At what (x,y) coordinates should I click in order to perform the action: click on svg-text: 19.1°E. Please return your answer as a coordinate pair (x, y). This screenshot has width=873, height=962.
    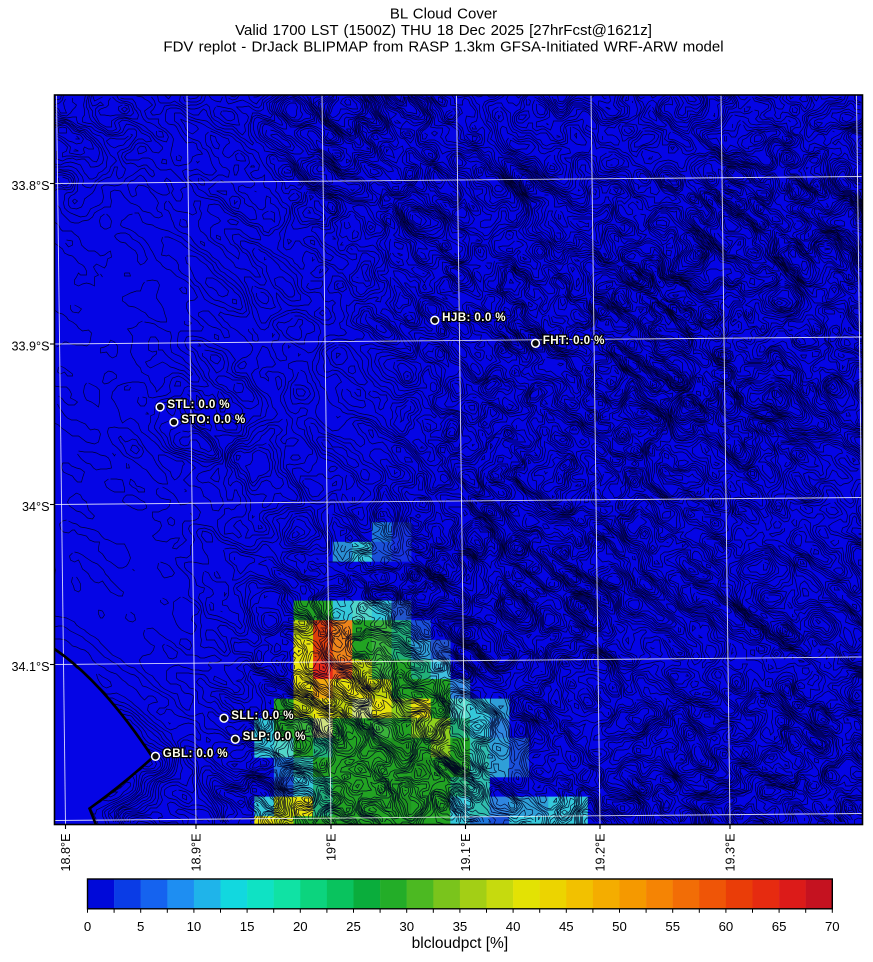
    Looking at the image, I should click on (466, 853).